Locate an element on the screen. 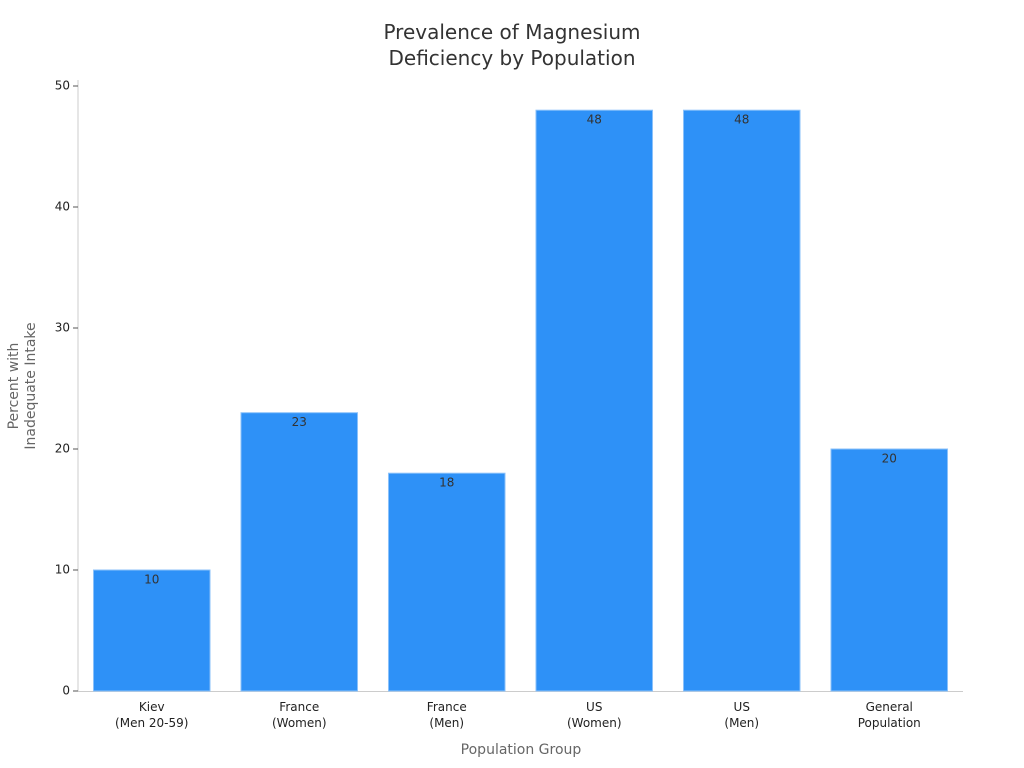 Image resolution: width=1024 pixels, height=768 pixels. y-tick-label: 30 is located at coordinates (62, 328).